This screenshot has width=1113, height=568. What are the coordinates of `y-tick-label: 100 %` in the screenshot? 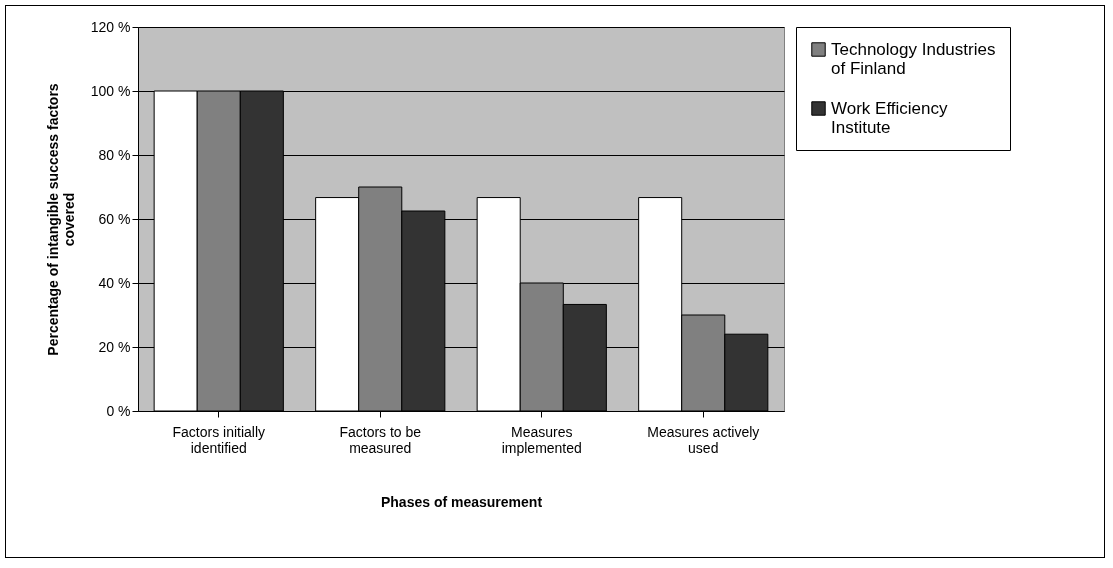 It's located at (110, 90).